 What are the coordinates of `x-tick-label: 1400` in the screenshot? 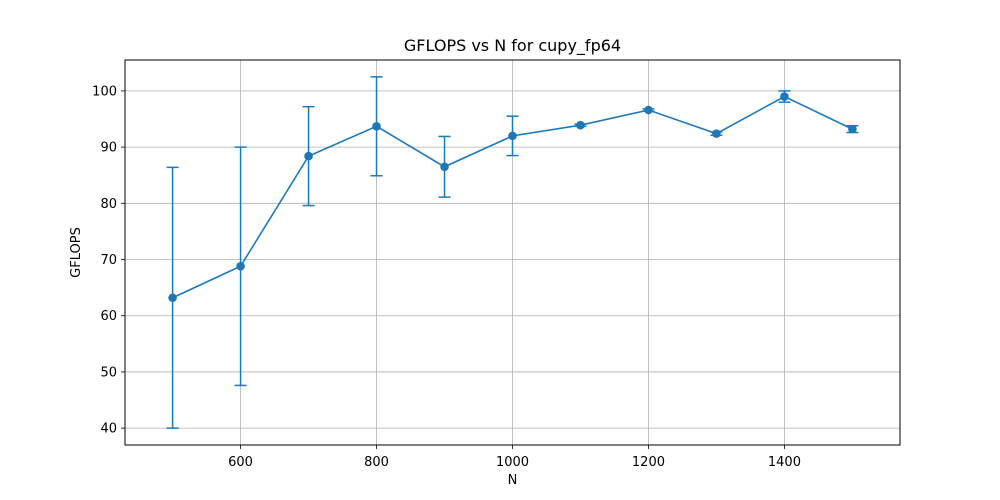 It's located at (784, 462).